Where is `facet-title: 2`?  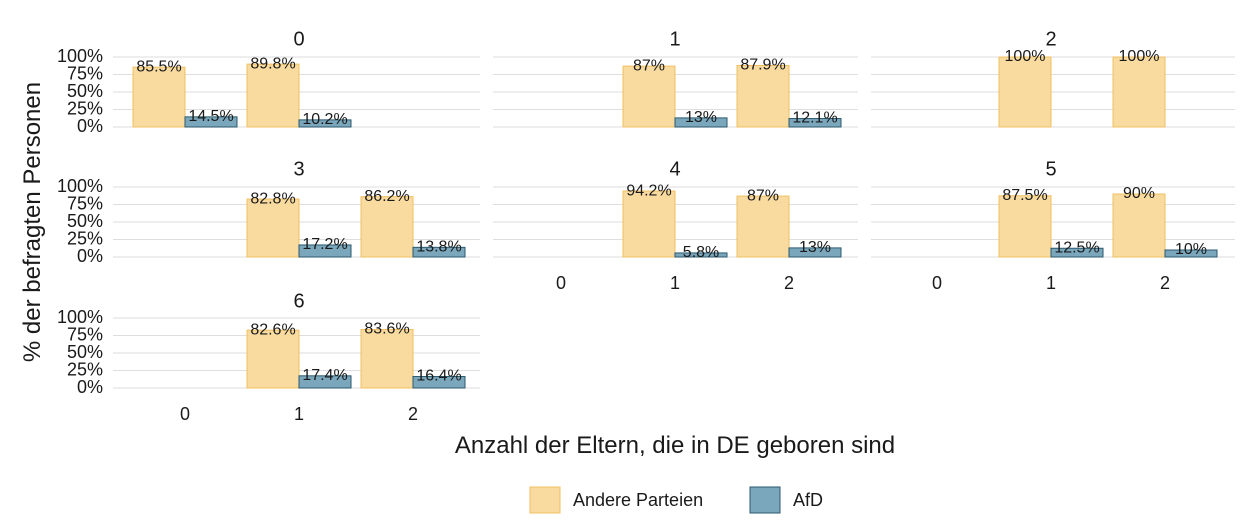 facet-title: 2 is located at coordinates (1050, 39).